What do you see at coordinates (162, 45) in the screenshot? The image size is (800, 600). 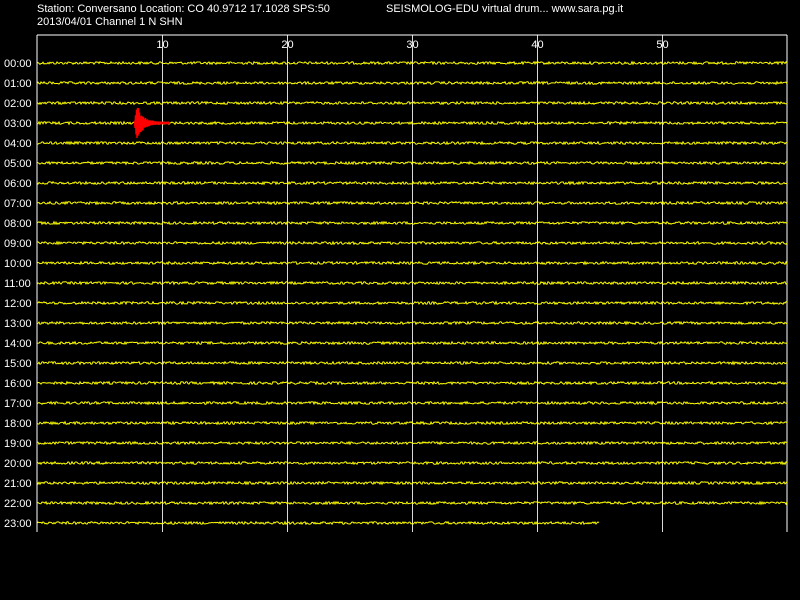 I see `x-tick-label: 10` at bounding box center [162, 45].